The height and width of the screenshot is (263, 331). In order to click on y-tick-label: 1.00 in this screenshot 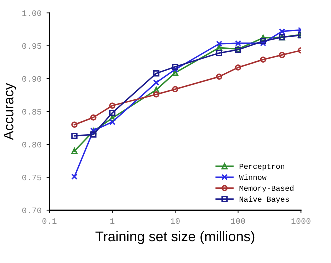, I will do `click(32, 13)`.